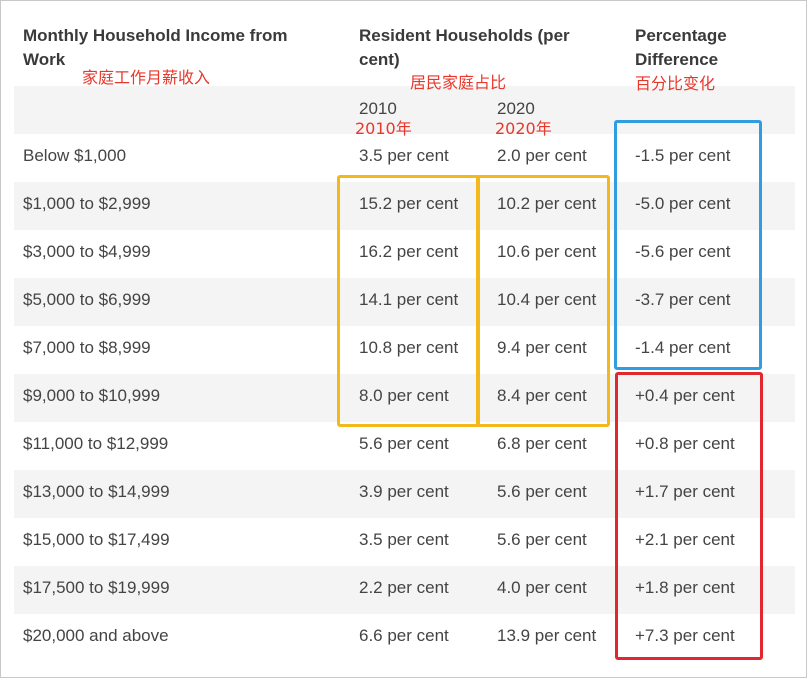 Image resolution: width=807 pixels, height=678 pixels. Describe the element at coordinates (523, 128) in the screenshot. I see `annotation-2020-zh: 2020年` at that location.